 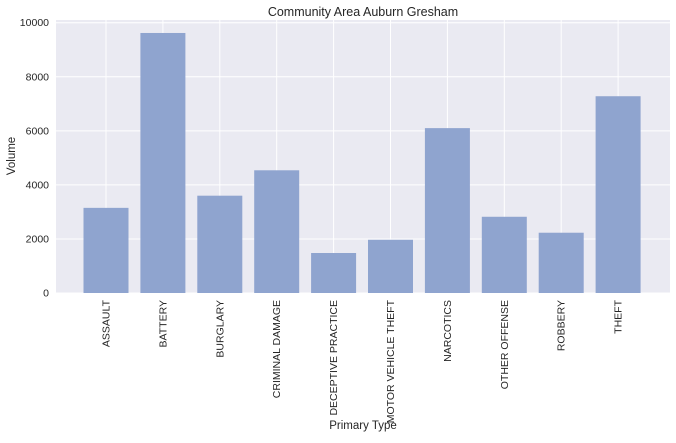 I want to click on y-tick-label: 8000, so click(x=38, y=77).